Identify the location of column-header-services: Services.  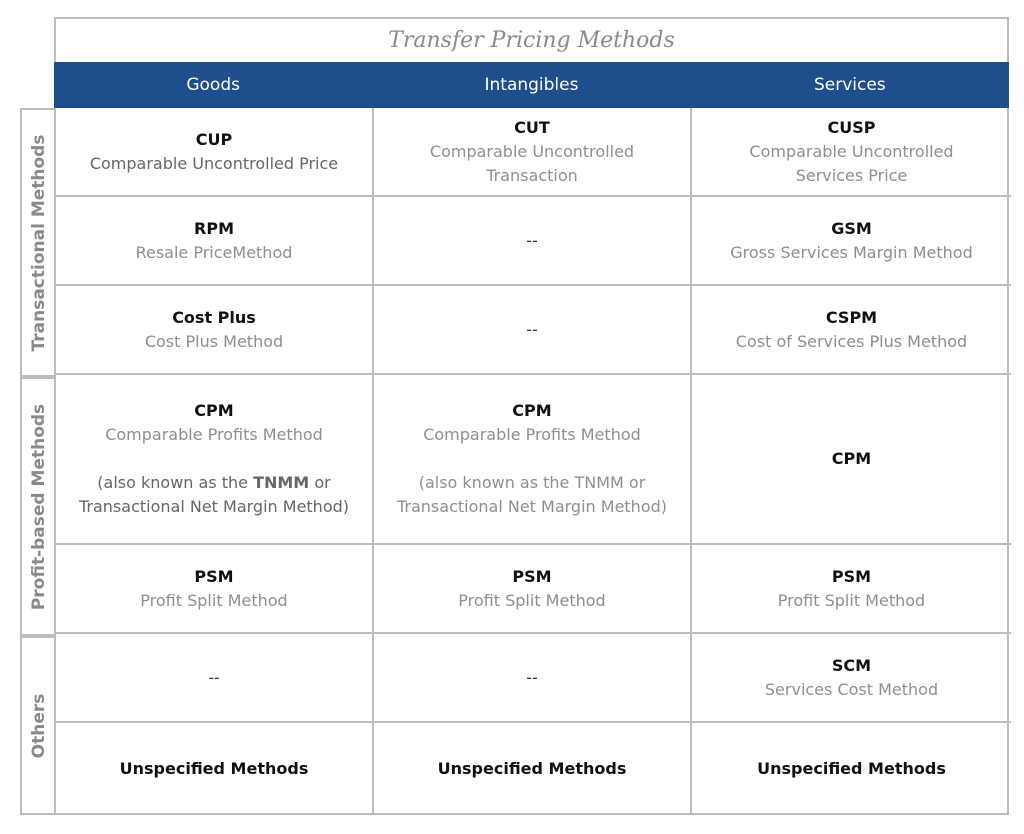
(849, 85).